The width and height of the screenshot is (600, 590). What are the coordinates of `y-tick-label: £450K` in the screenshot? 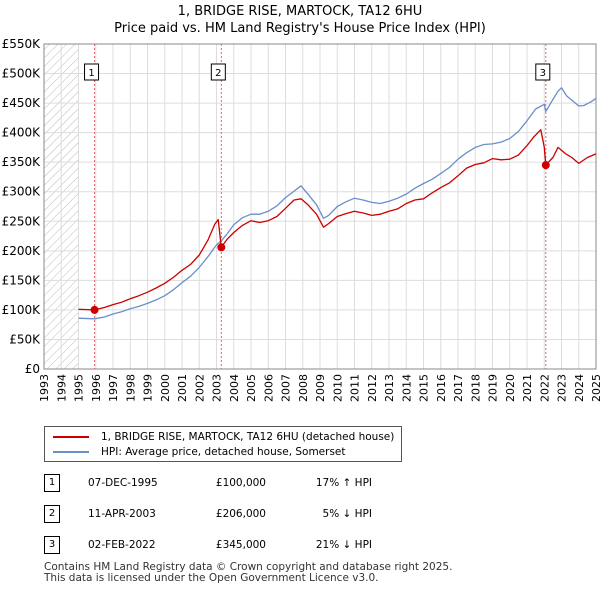 It's located at (22, 103).